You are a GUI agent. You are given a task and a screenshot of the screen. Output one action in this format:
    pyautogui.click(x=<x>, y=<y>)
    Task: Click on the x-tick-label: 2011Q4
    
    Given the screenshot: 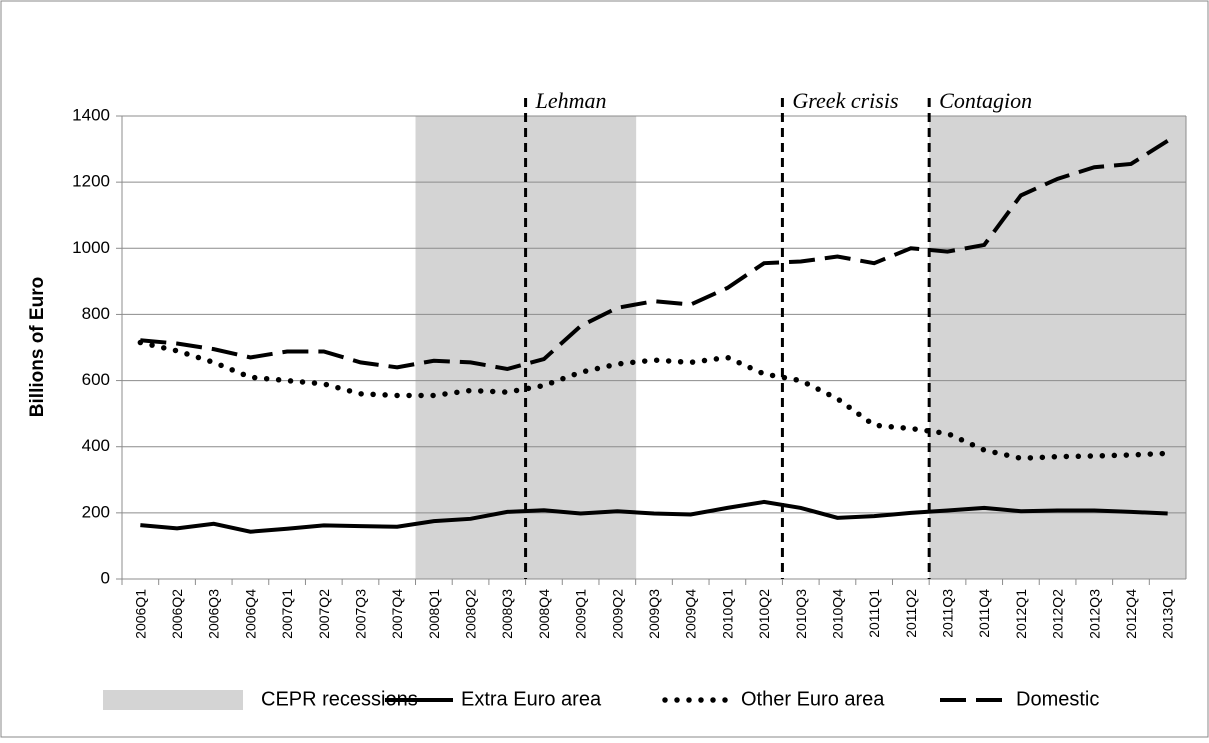 What is the action you would take?
    pyautogui.click(x=984, y=613)
    